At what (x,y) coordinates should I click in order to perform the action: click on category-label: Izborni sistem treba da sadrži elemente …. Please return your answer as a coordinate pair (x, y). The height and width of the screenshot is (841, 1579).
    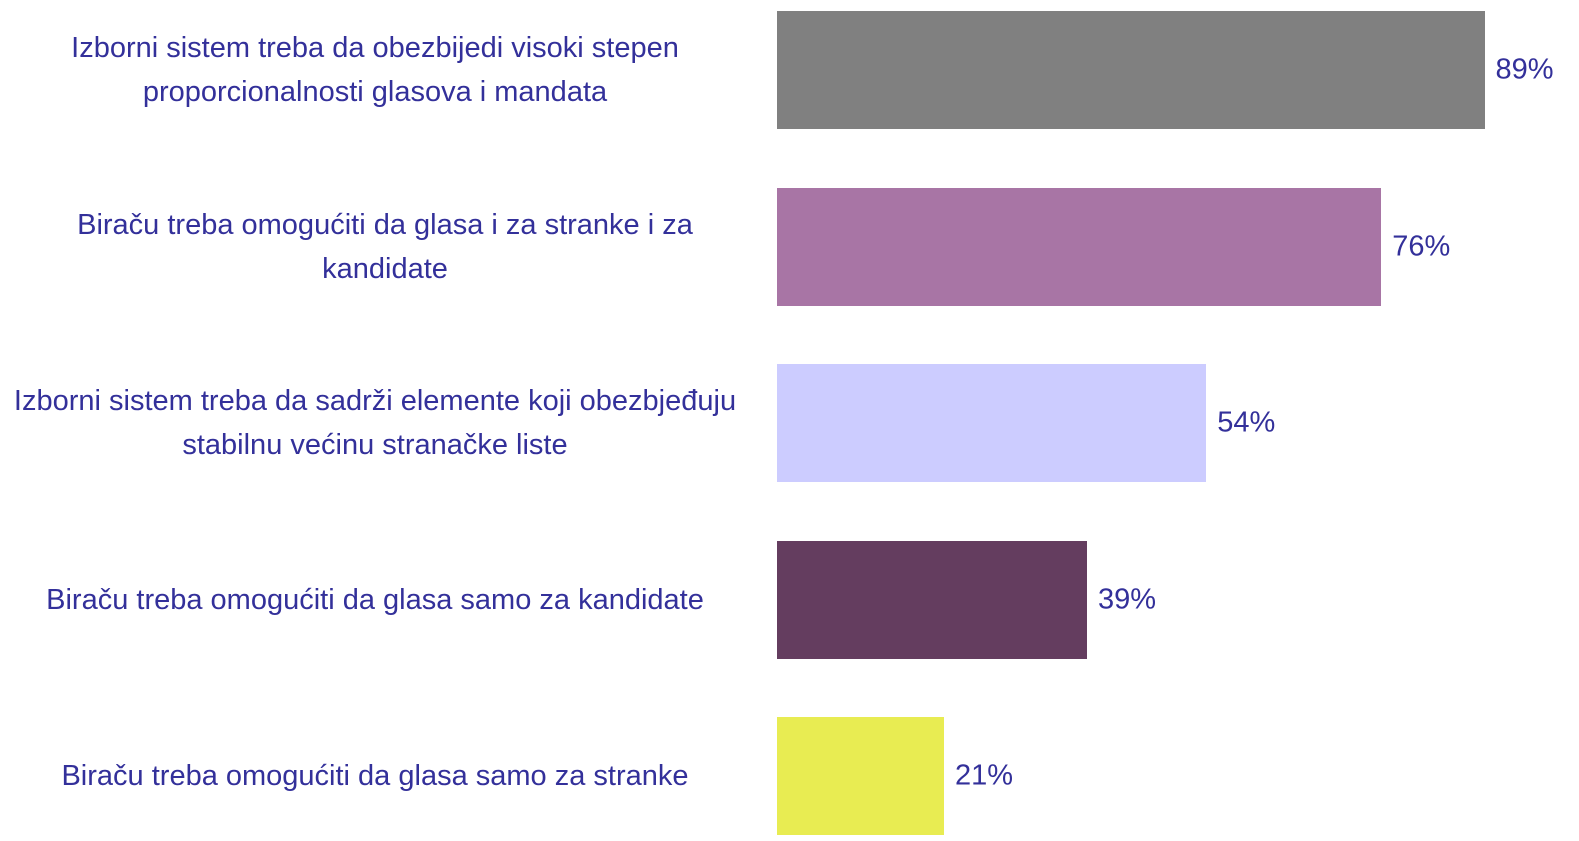
    Looking at the image, I should click on (375, 423).